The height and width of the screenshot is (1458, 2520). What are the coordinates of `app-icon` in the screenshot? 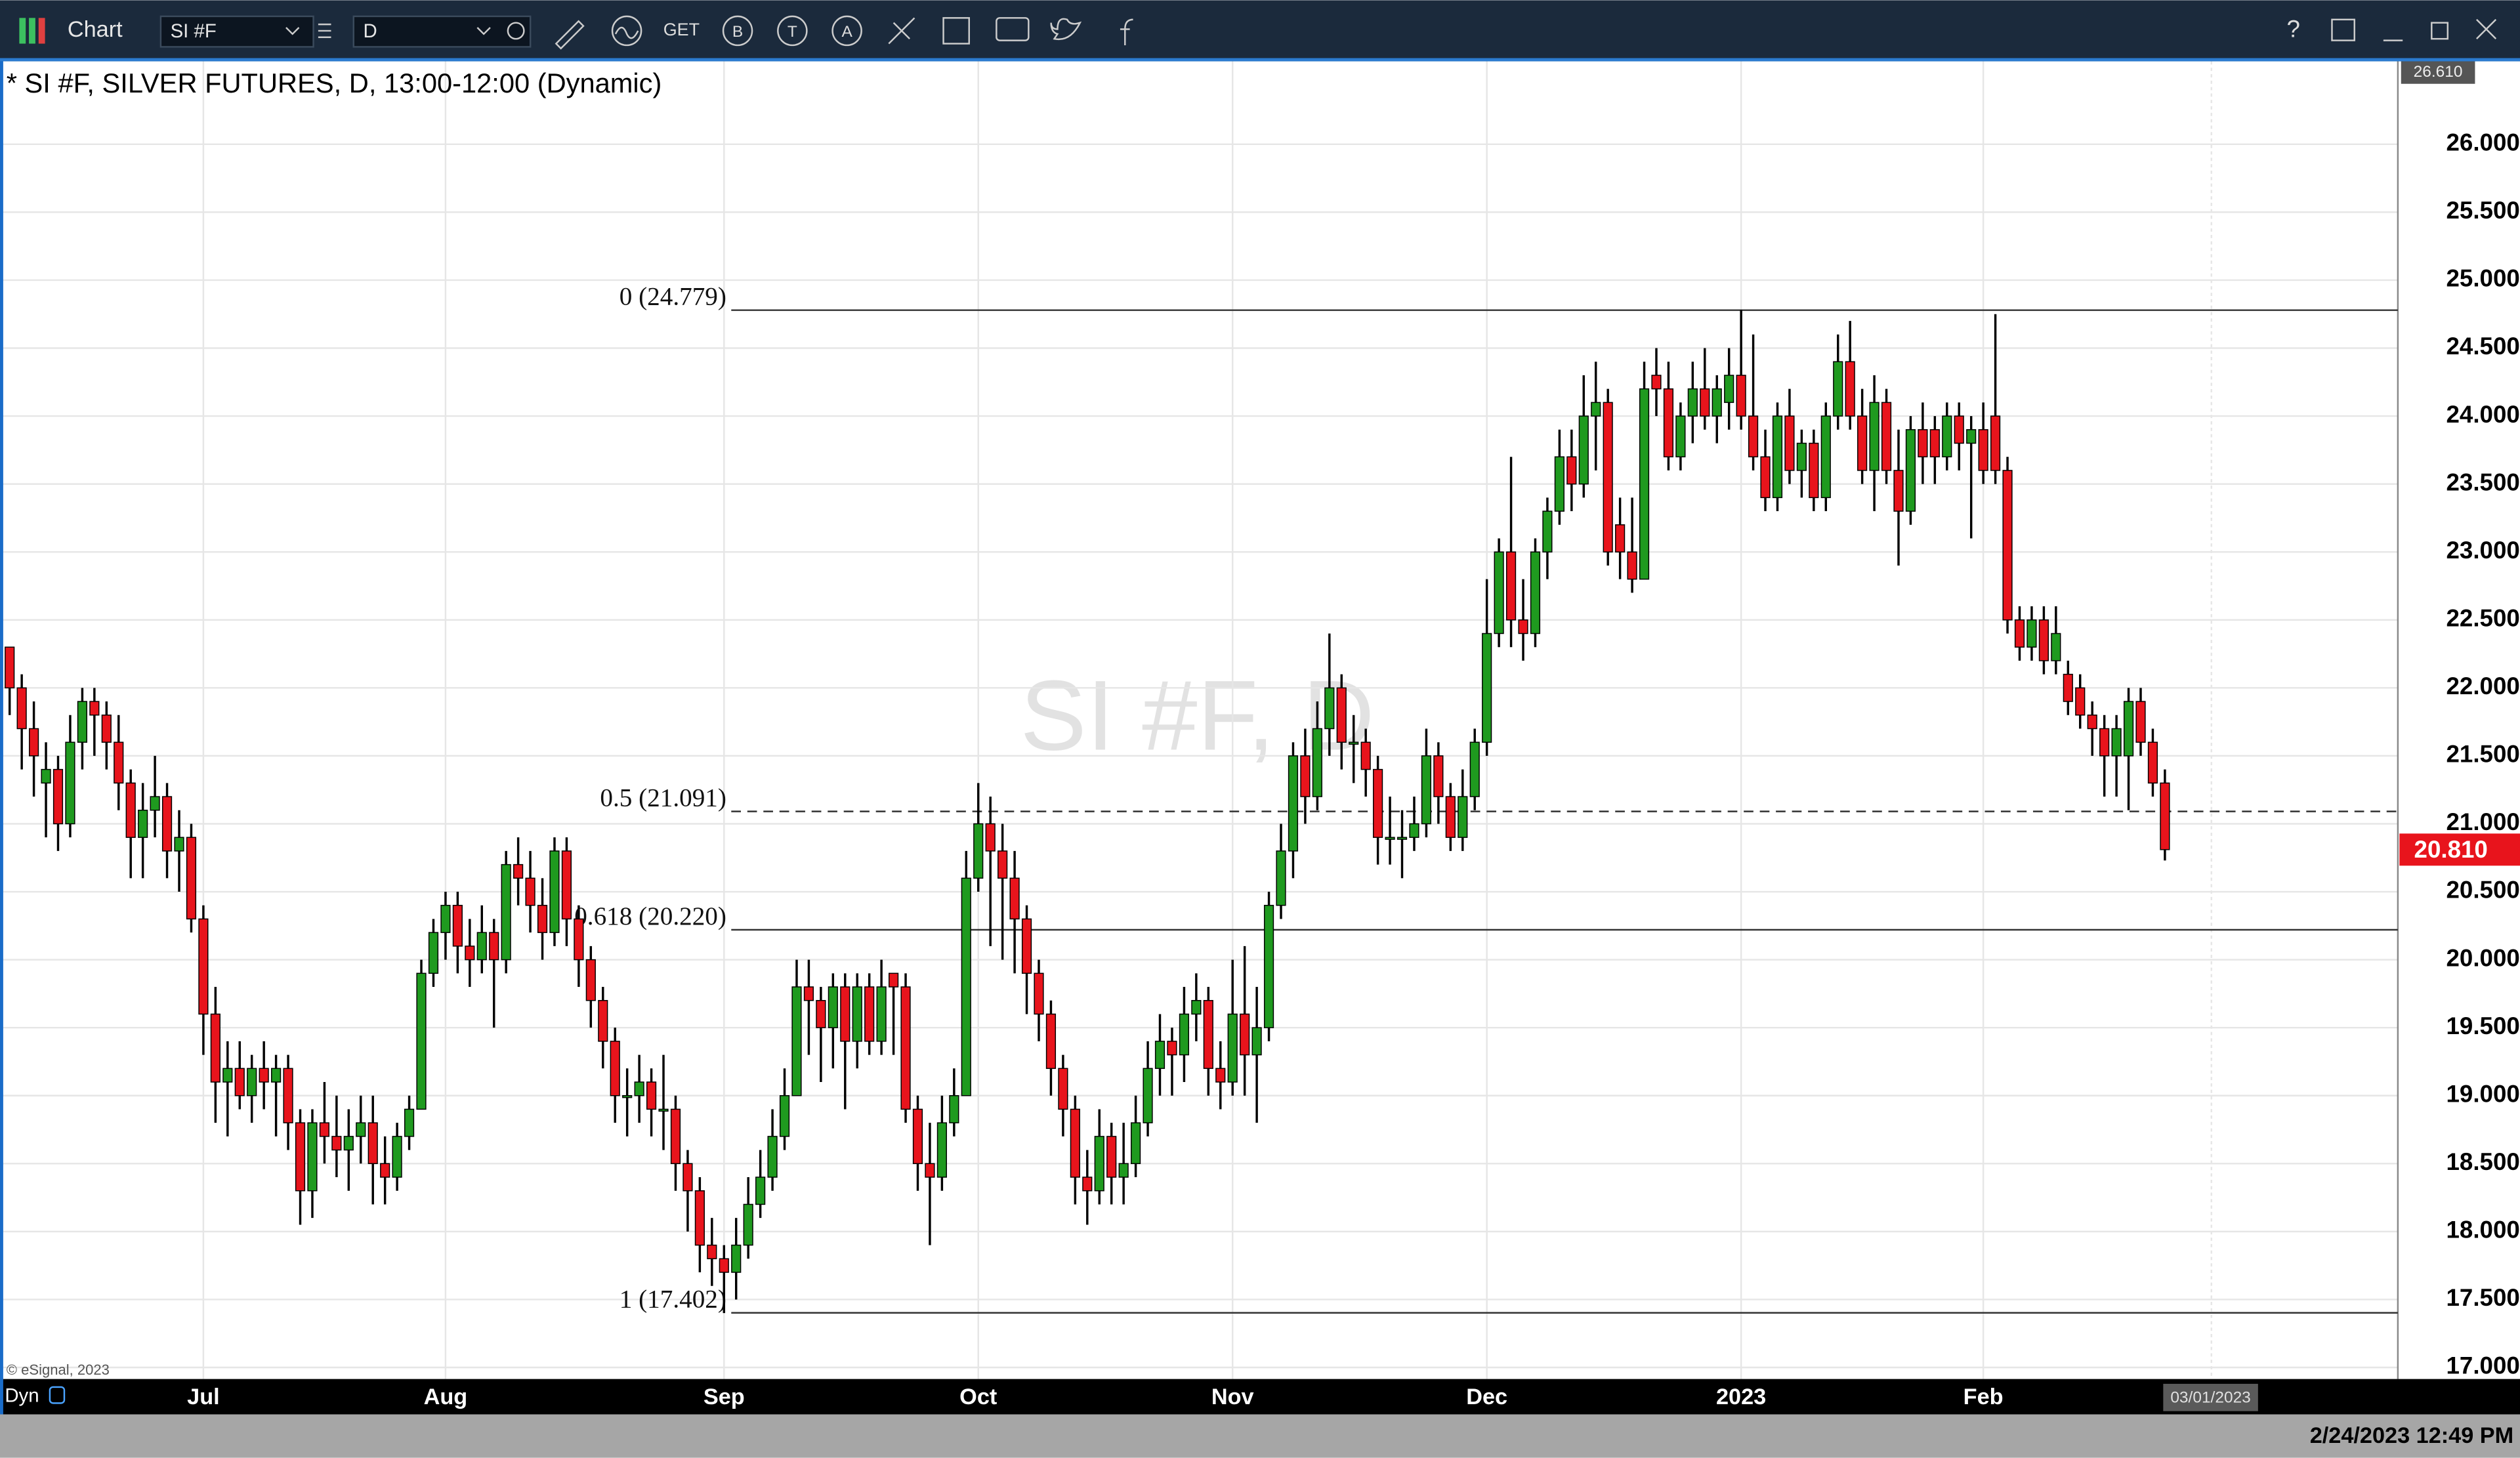 It's located at (22, 31).